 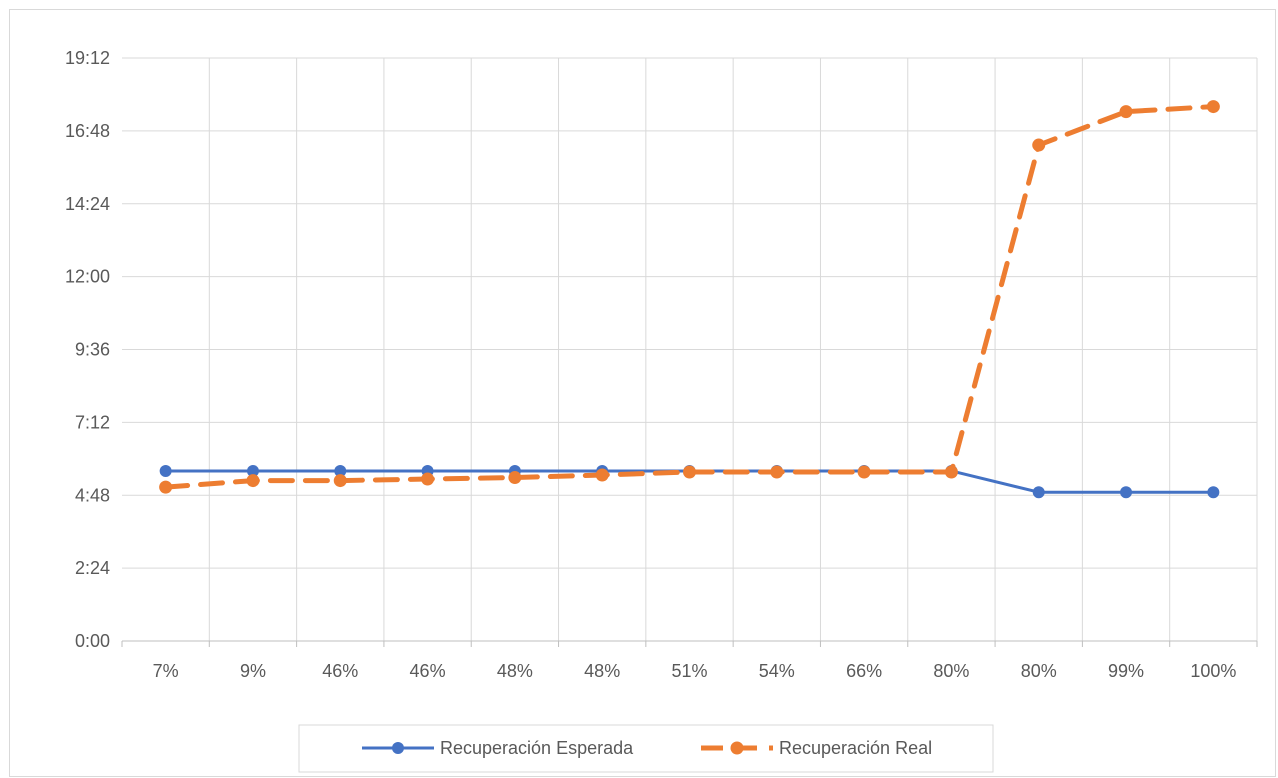 I want to click on y-tick-label: 9:36, so click(x=92, y=350).